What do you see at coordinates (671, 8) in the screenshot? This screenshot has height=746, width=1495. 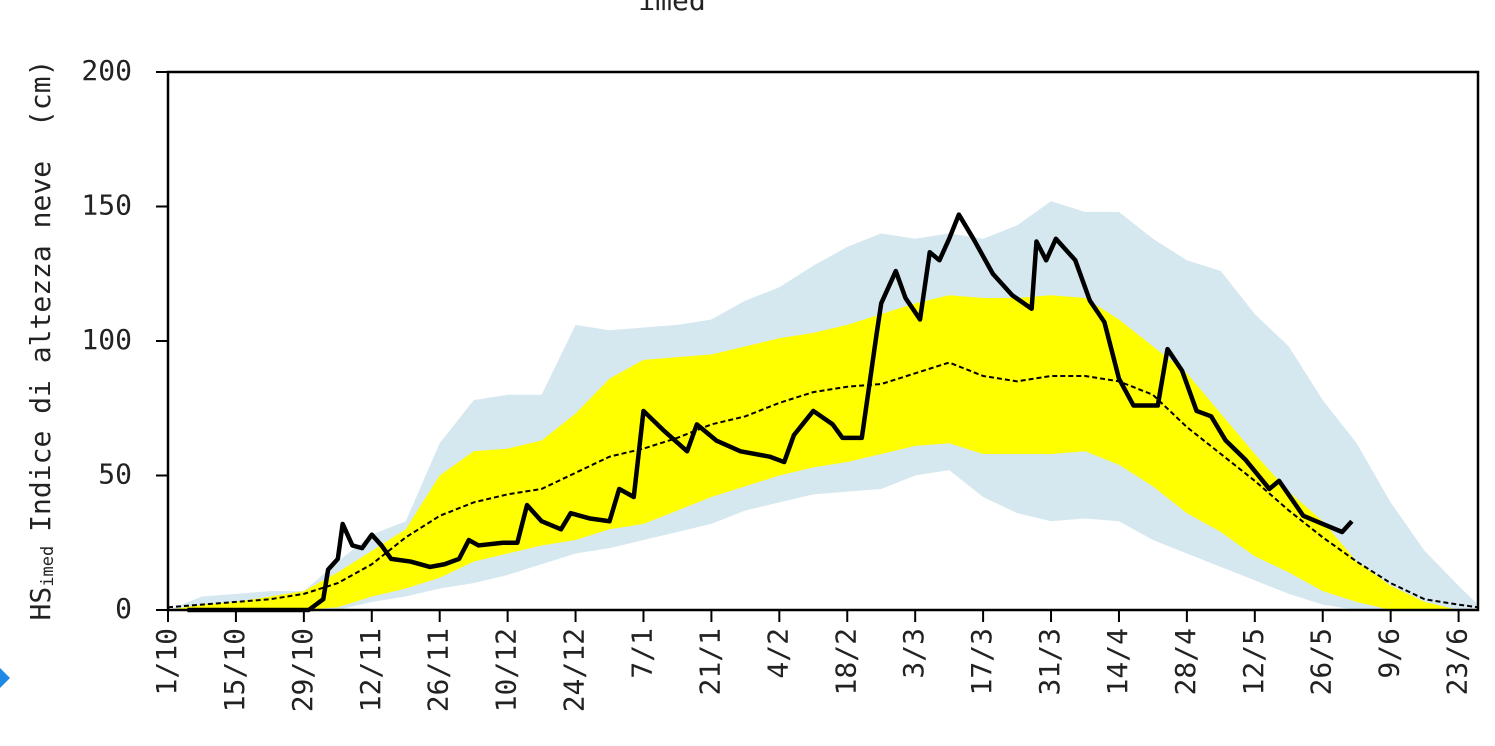 I see `chart-title: imed` at bounding box center [671, 8].